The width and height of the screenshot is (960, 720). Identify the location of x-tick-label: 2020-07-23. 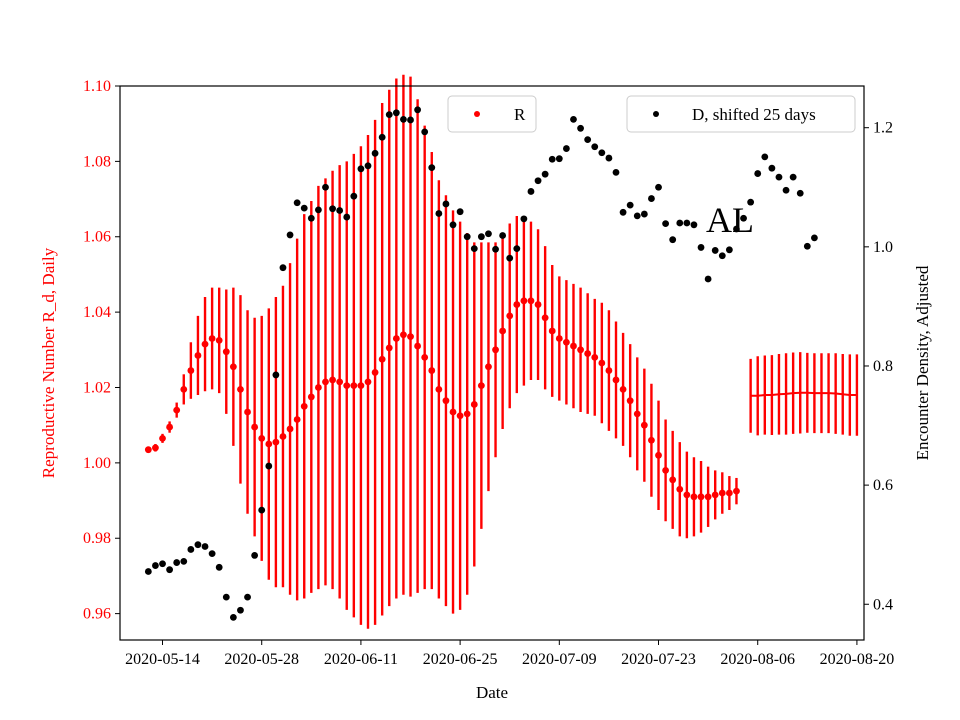
(658, 659).